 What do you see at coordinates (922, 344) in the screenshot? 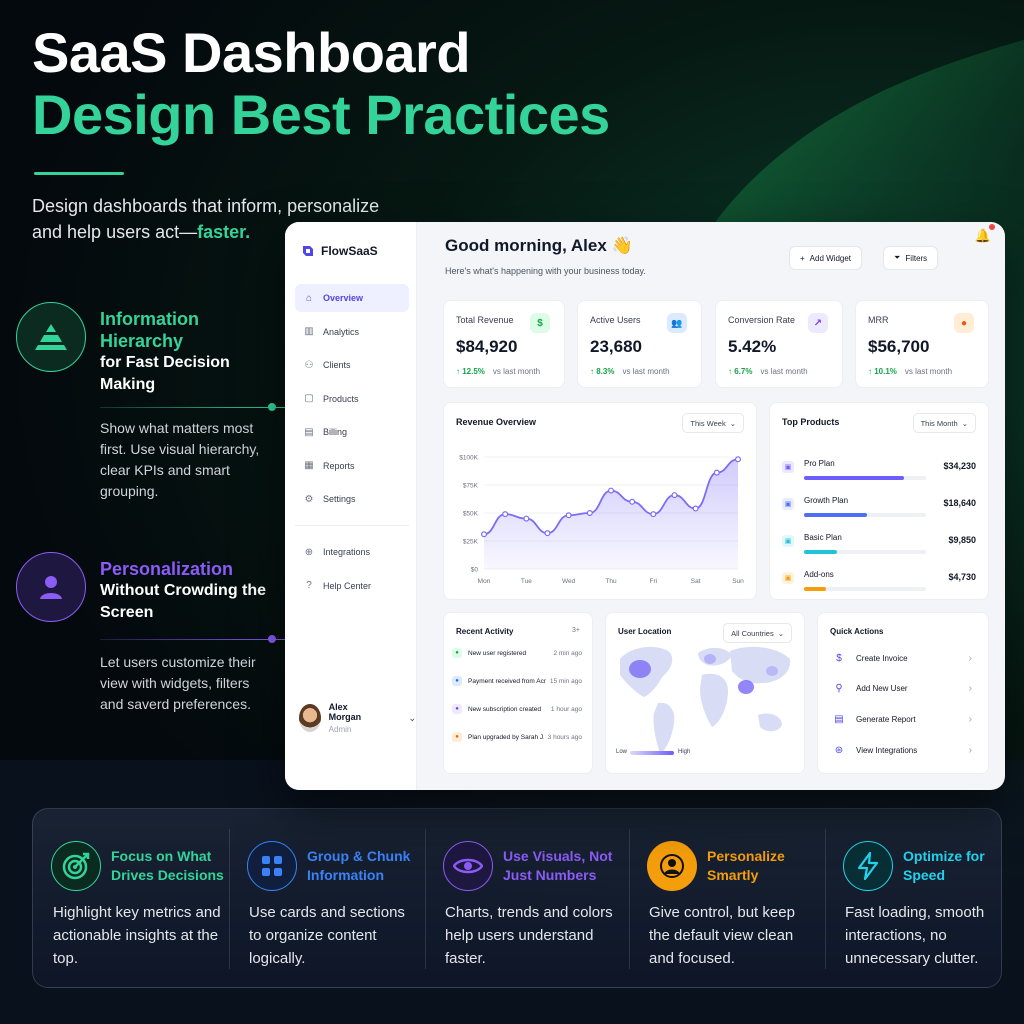
I see `kpi-card-mrr: MRR $56,700 ↑ 10.1% vs last month ●` at bounding box center [922, 344].